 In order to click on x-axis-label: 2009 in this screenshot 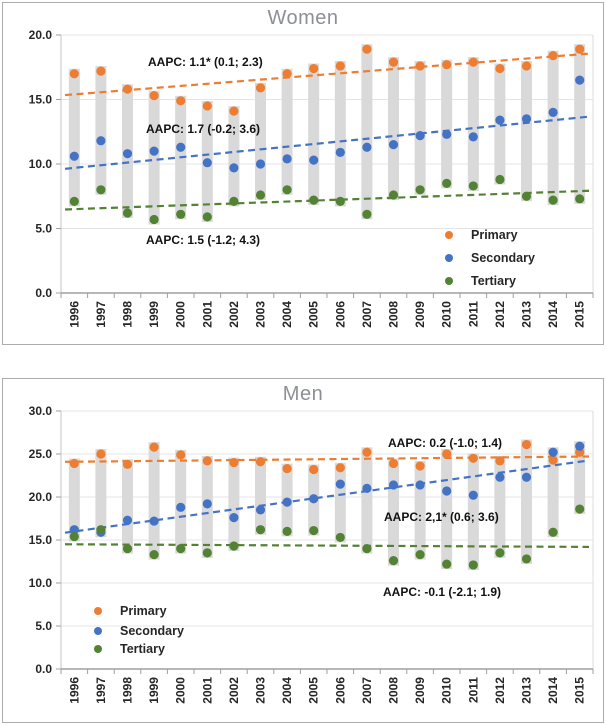, I will do `click(420, 314)`.